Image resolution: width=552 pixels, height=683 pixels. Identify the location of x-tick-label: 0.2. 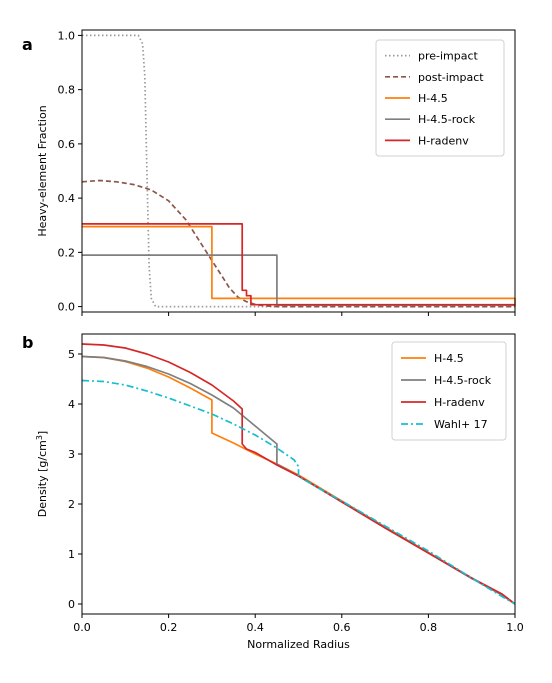
(169, 627).